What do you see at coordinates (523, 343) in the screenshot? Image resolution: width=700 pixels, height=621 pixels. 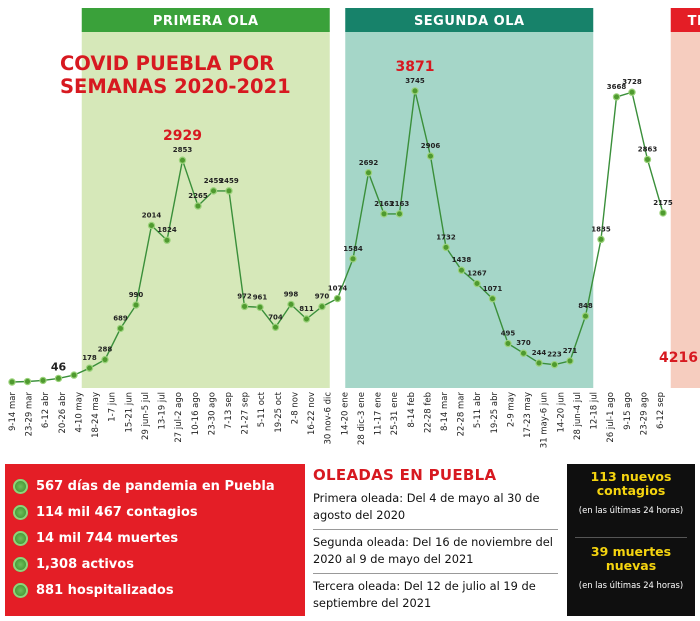 I see `data-label: 370` at bounding box center [523, 343].